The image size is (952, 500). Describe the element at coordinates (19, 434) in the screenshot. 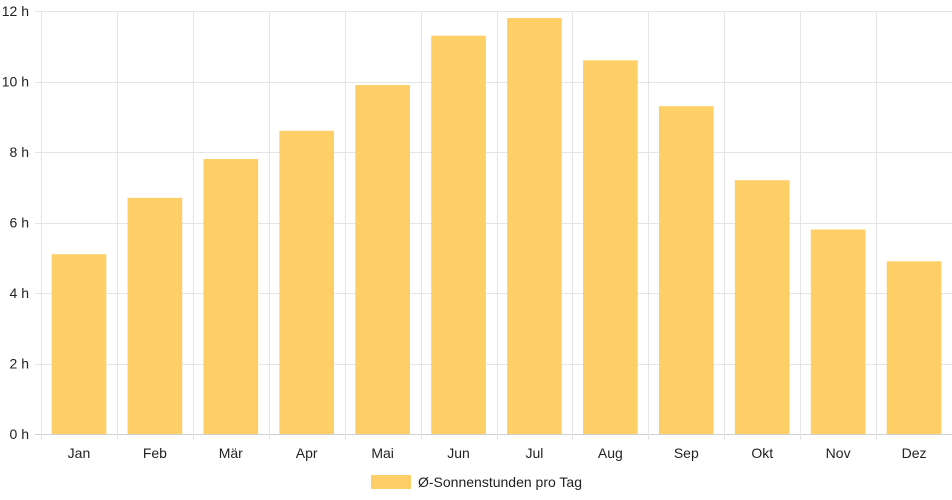

I see `y-tick-label: 0 h` at that location.